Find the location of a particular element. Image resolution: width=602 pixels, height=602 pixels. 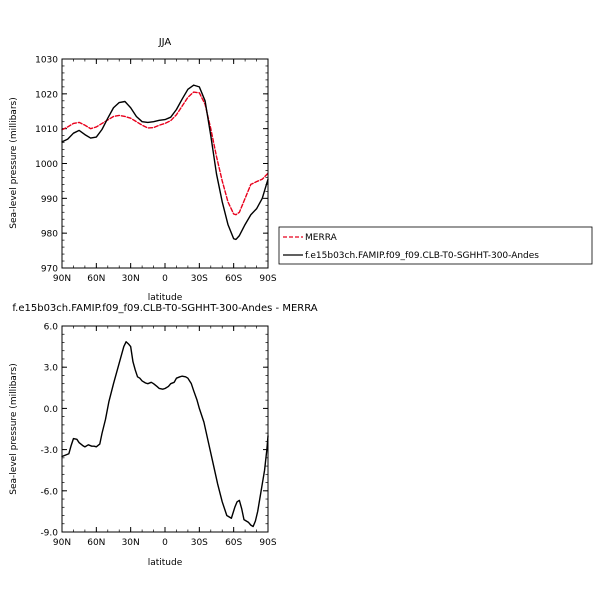

top-panel-lines is located at coordinates (165, 162).